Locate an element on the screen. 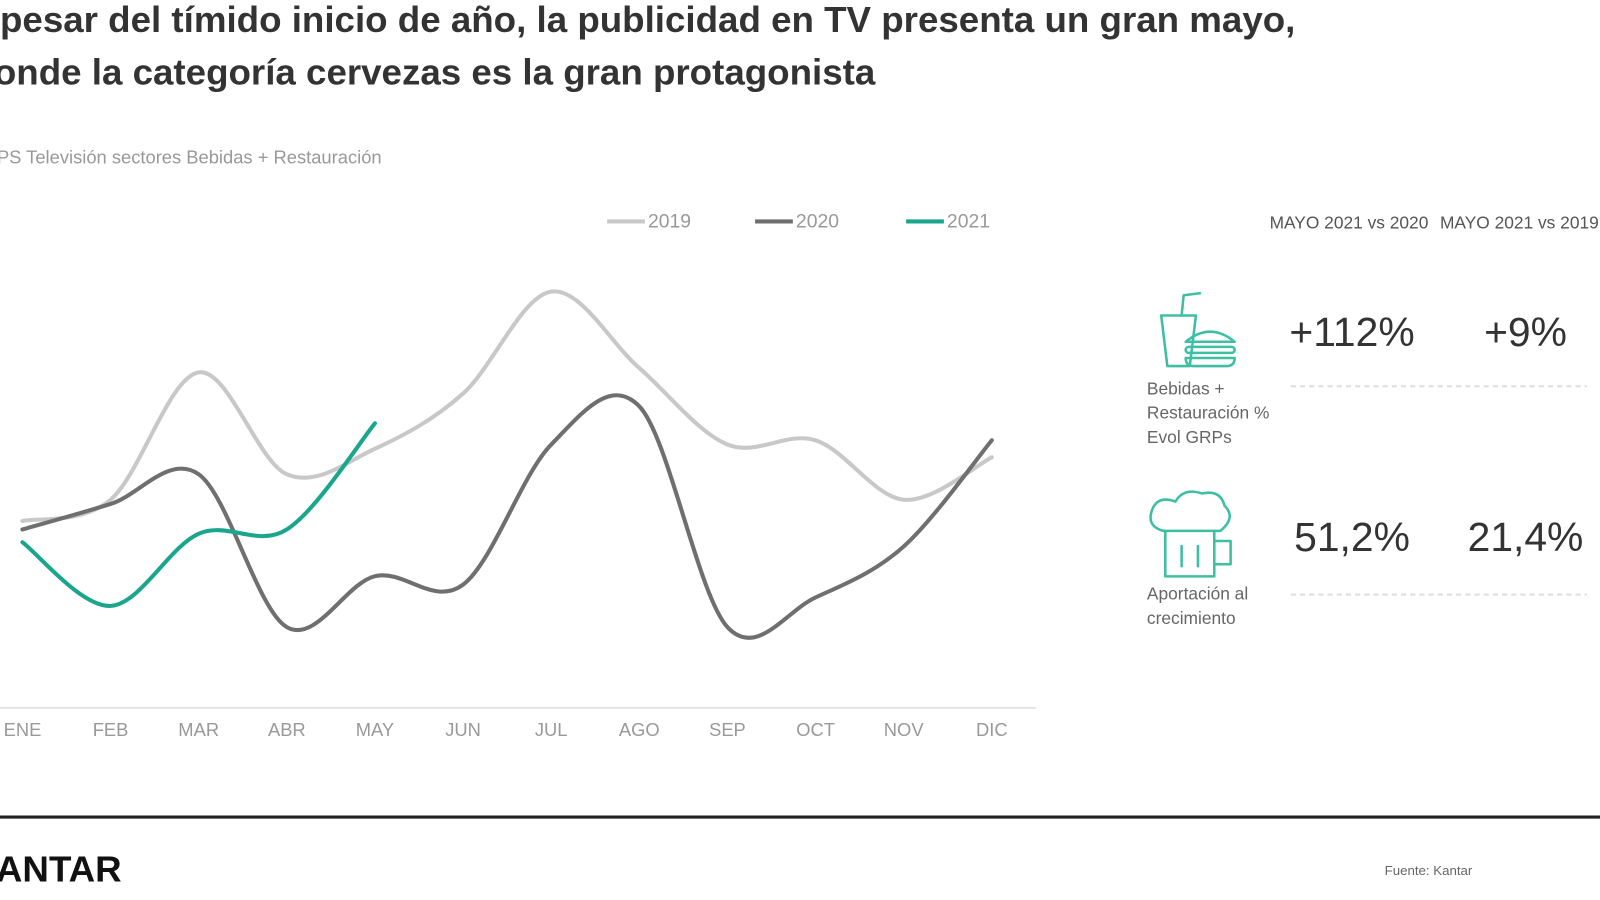  x-tick-label: JUN is located at coordinates (463, 729).